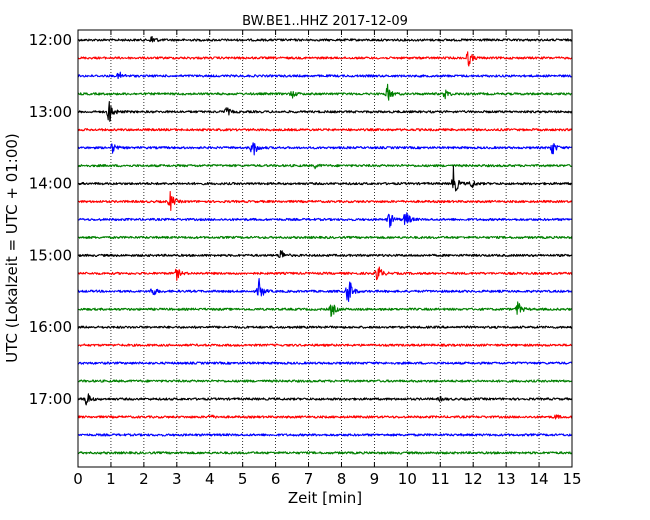 The height and width of the screenshot is (520, 650). I want to click on x-tick-label: 5, so click(243, 479).